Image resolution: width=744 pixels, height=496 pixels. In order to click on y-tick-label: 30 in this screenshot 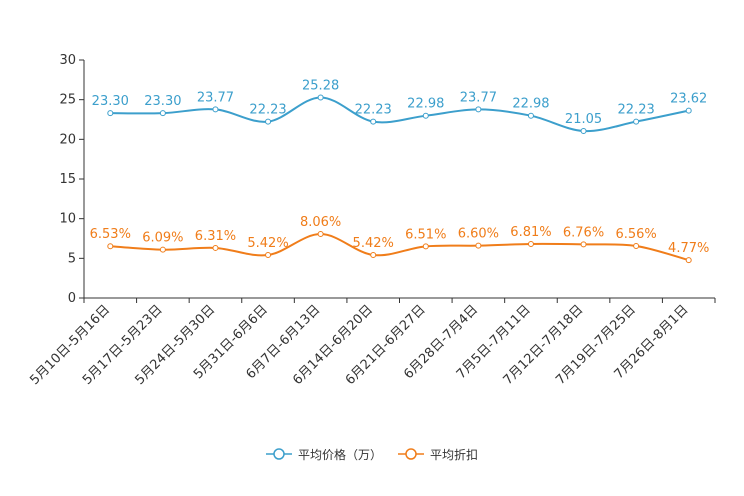, I will do `click(67, 60)`.